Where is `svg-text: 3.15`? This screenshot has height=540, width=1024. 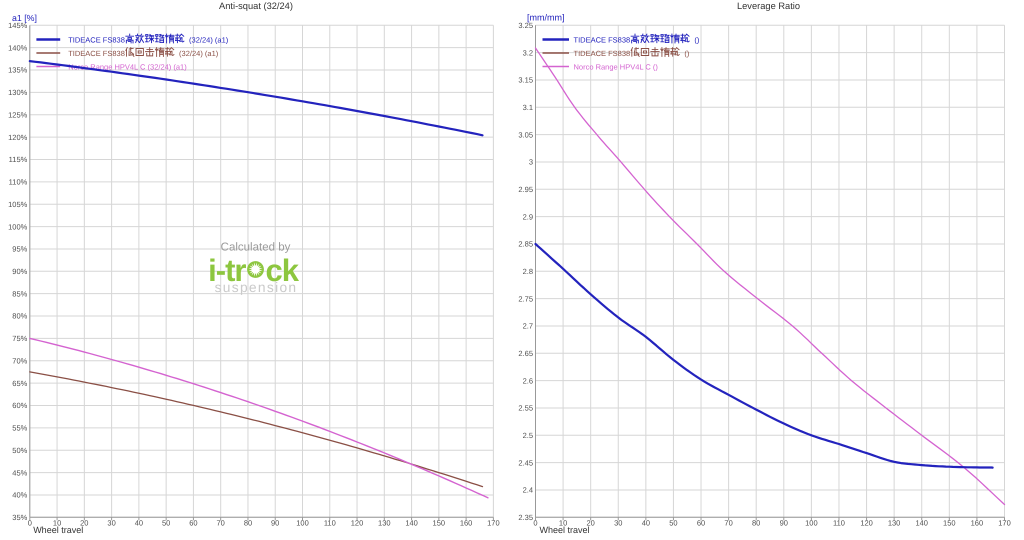 svg-text: 3.15 is located at coordinates (525, 80).